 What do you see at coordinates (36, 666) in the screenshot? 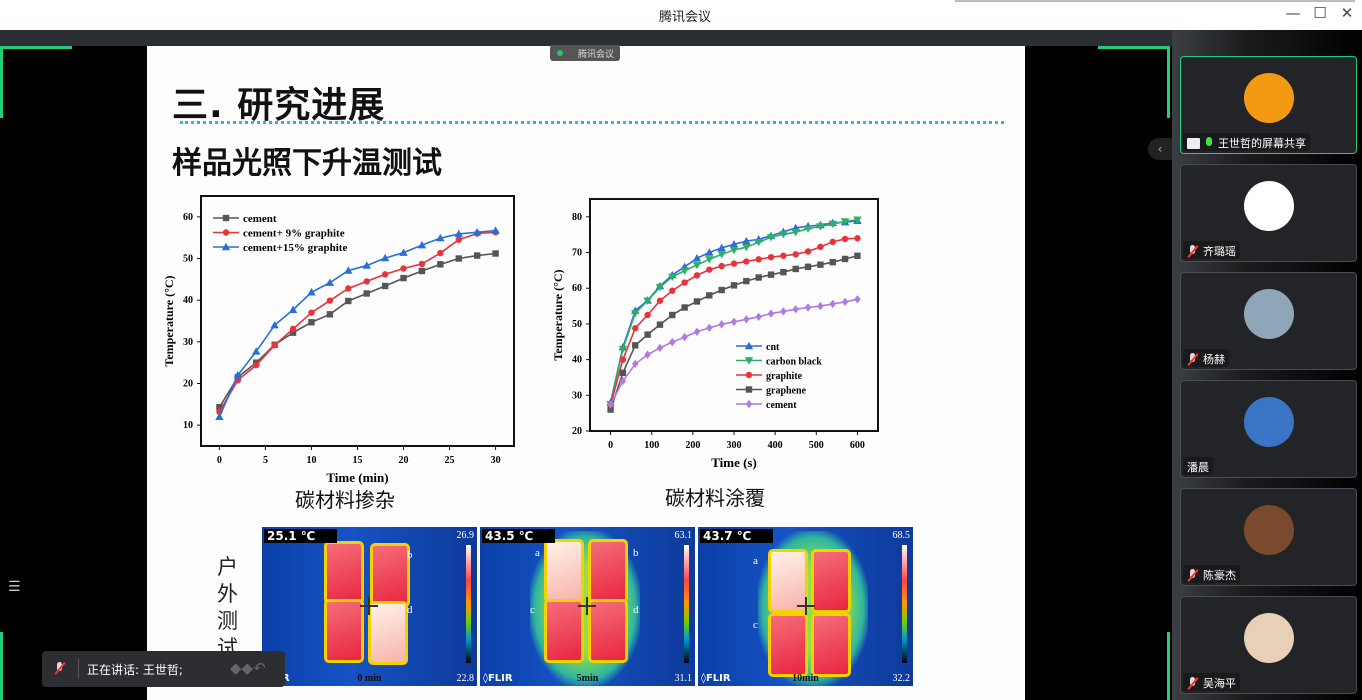
I see `share-frame-corner` at bounding box center [36, 666].